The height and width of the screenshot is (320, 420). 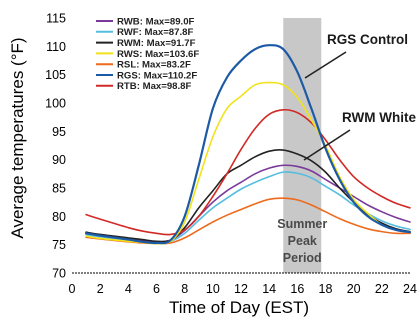 I want to click on x-tick-label-4: 4, so click(x=128, y=289).